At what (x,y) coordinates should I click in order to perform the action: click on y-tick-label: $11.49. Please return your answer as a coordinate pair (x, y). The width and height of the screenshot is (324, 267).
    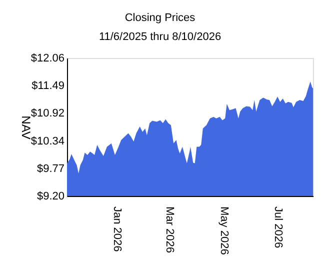
    Looking at the image, I should click on (48, 86).